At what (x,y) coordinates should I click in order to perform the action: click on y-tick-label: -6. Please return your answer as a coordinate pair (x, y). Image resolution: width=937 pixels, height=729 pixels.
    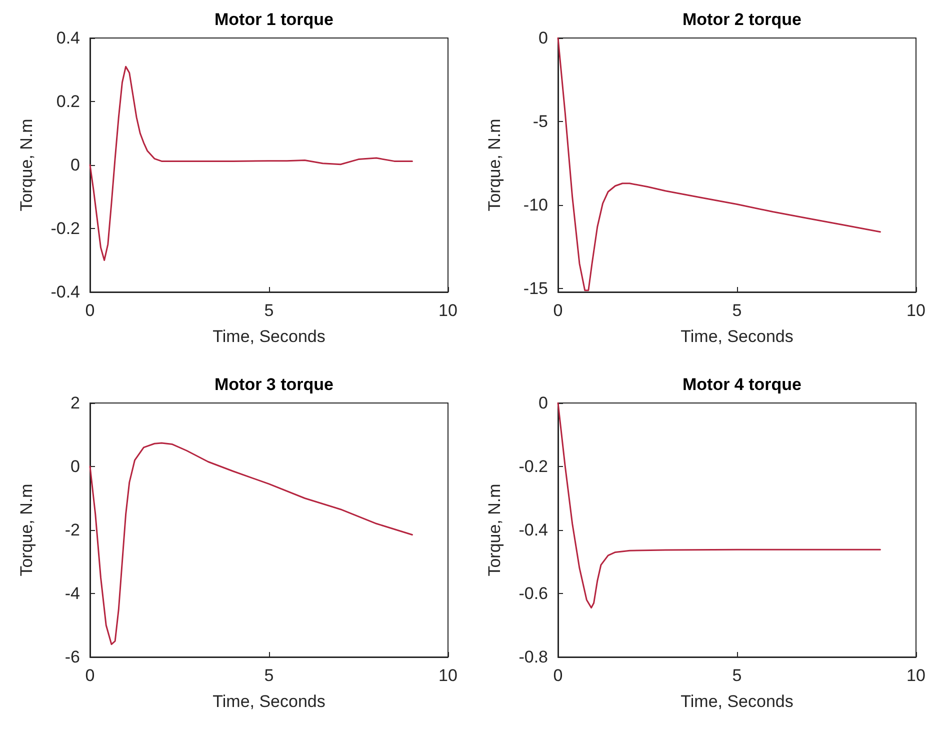
    Looking at the image, I should click on (72, 657).